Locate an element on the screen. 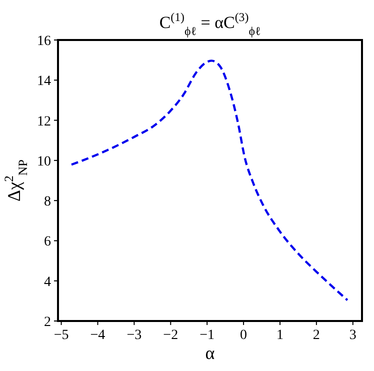  x-tick-label: −5 is located at coordinates (61, 335).